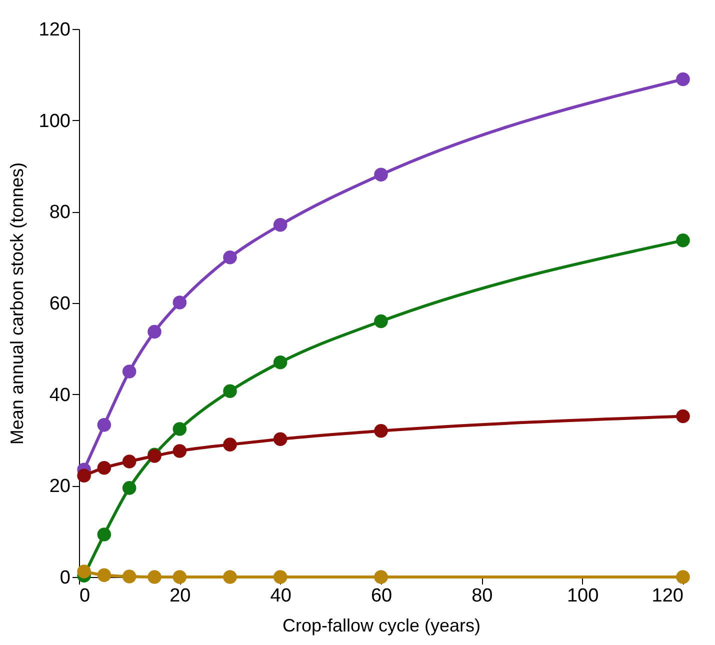 This screenshot has width=715, height=645. Describe the element at coordinates (668, 596) in the screenshot. I see `x-tick-label: 120` at that location.